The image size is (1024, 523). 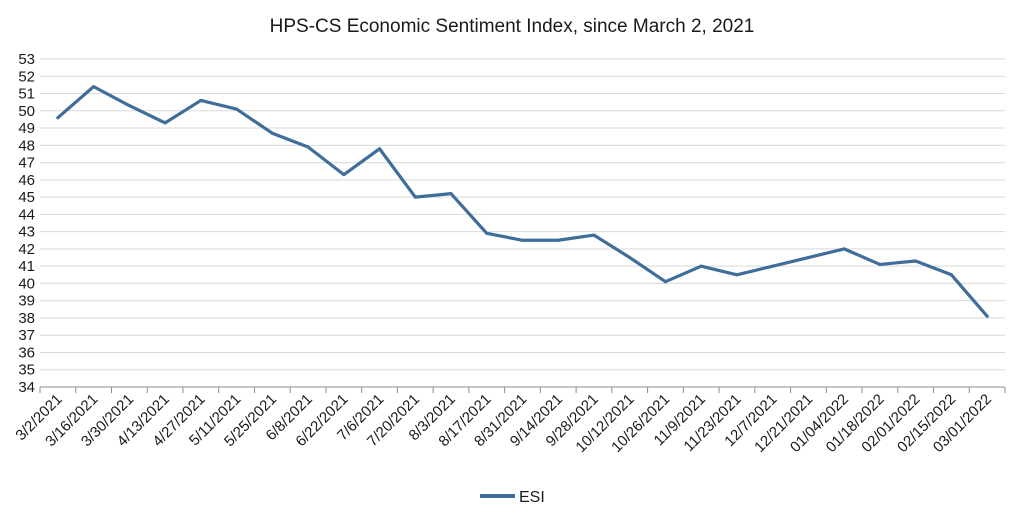 I want to click on y-tick-label: 35, so click(x=26, y=370).